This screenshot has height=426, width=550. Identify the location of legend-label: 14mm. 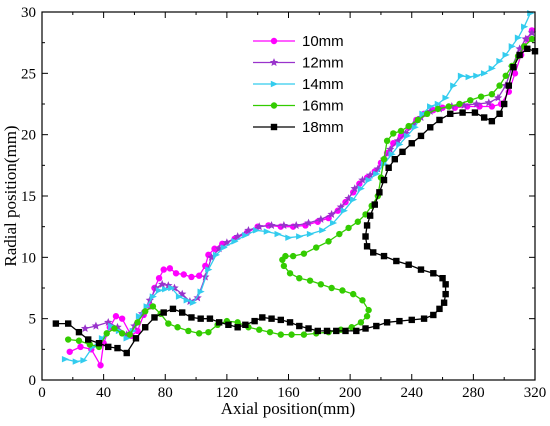
(323, 84).